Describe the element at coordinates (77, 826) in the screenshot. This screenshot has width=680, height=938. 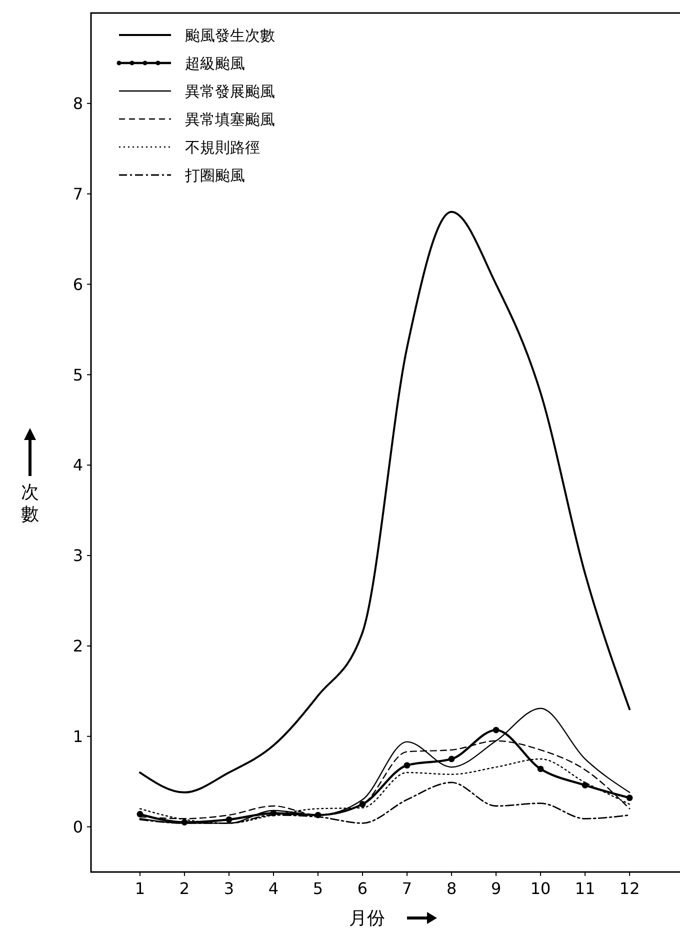
I see `y-tick-label: 0` at that location.